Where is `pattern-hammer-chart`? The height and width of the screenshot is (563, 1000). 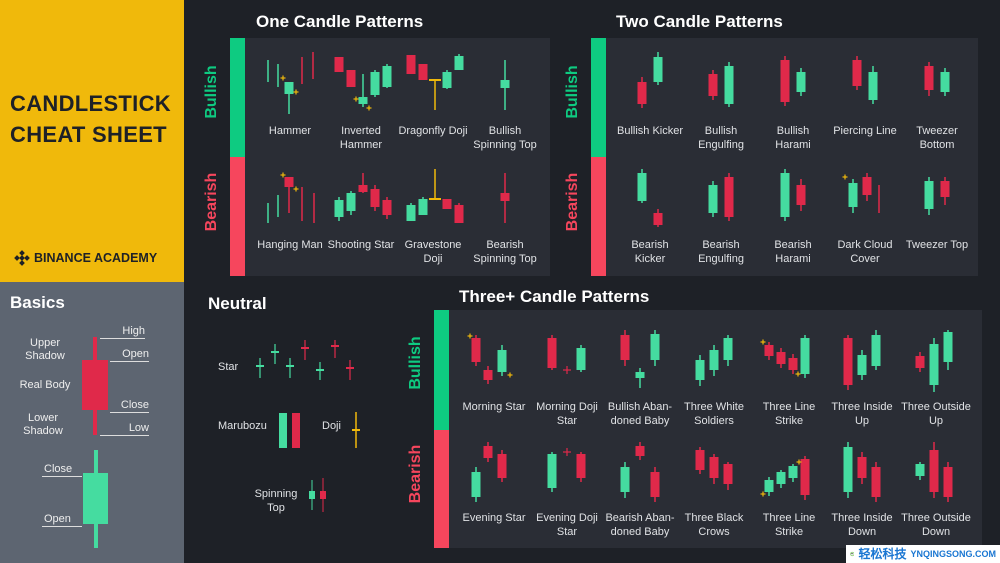
pattern-hammer-chart is located at coordinates (290, 83).